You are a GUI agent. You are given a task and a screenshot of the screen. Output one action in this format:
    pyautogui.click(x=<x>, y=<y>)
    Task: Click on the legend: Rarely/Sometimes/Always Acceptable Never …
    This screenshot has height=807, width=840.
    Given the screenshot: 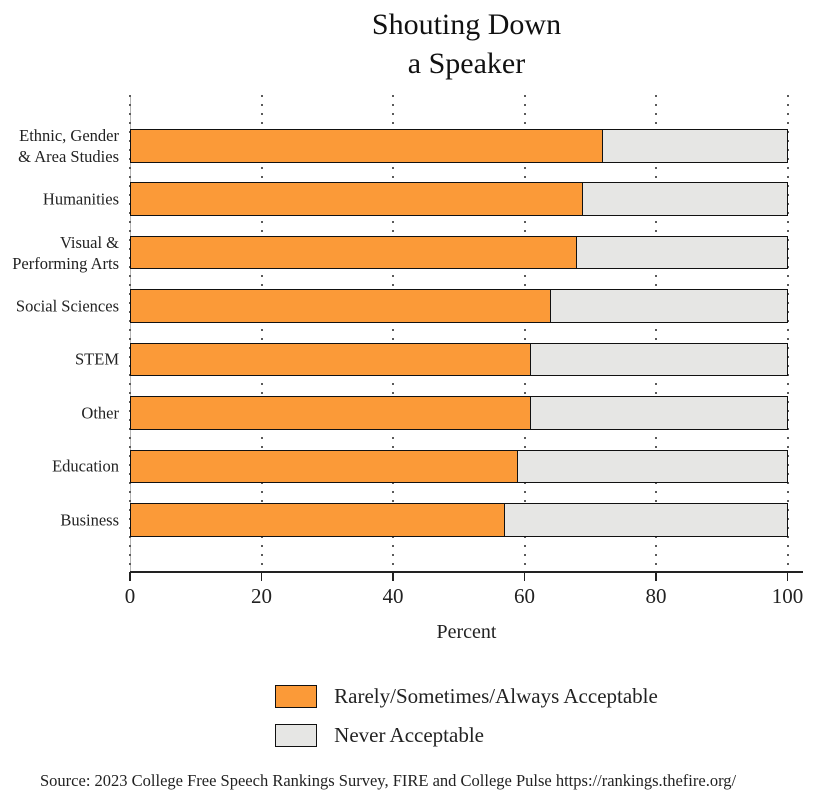 What is the action you would take?
    pyautogui.click(x=466, y=723)
    